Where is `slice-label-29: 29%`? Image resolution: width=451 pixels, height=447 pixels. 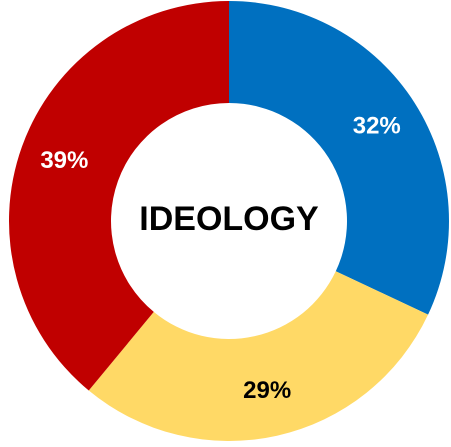
slice-label-29: 29% is located at coordinates (267, 390).